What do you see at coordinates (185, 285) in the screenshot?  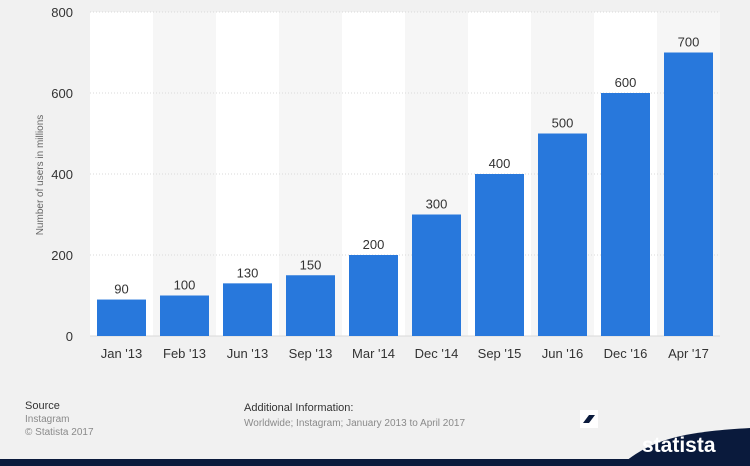 I see `bar-value-label: 100` at bounding box center [185, 285].